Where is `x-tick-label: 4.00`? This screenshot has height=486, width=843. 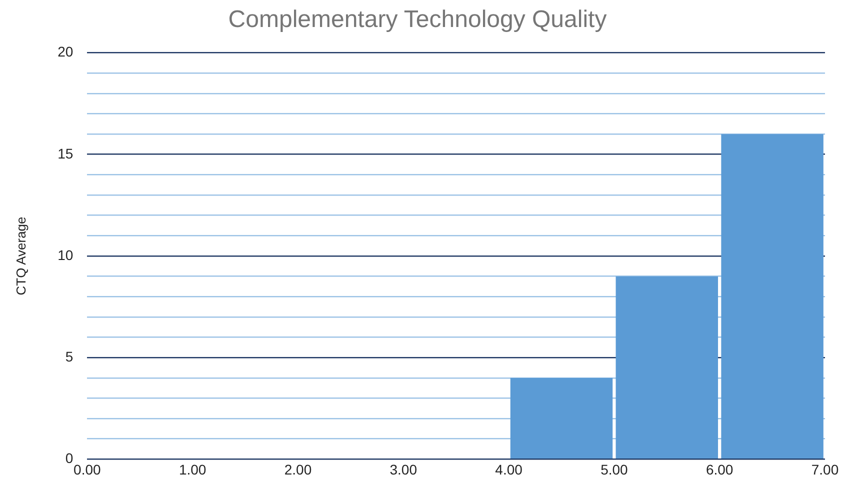
x-tick-label: 4.00 is located at coordinates (509, 469).